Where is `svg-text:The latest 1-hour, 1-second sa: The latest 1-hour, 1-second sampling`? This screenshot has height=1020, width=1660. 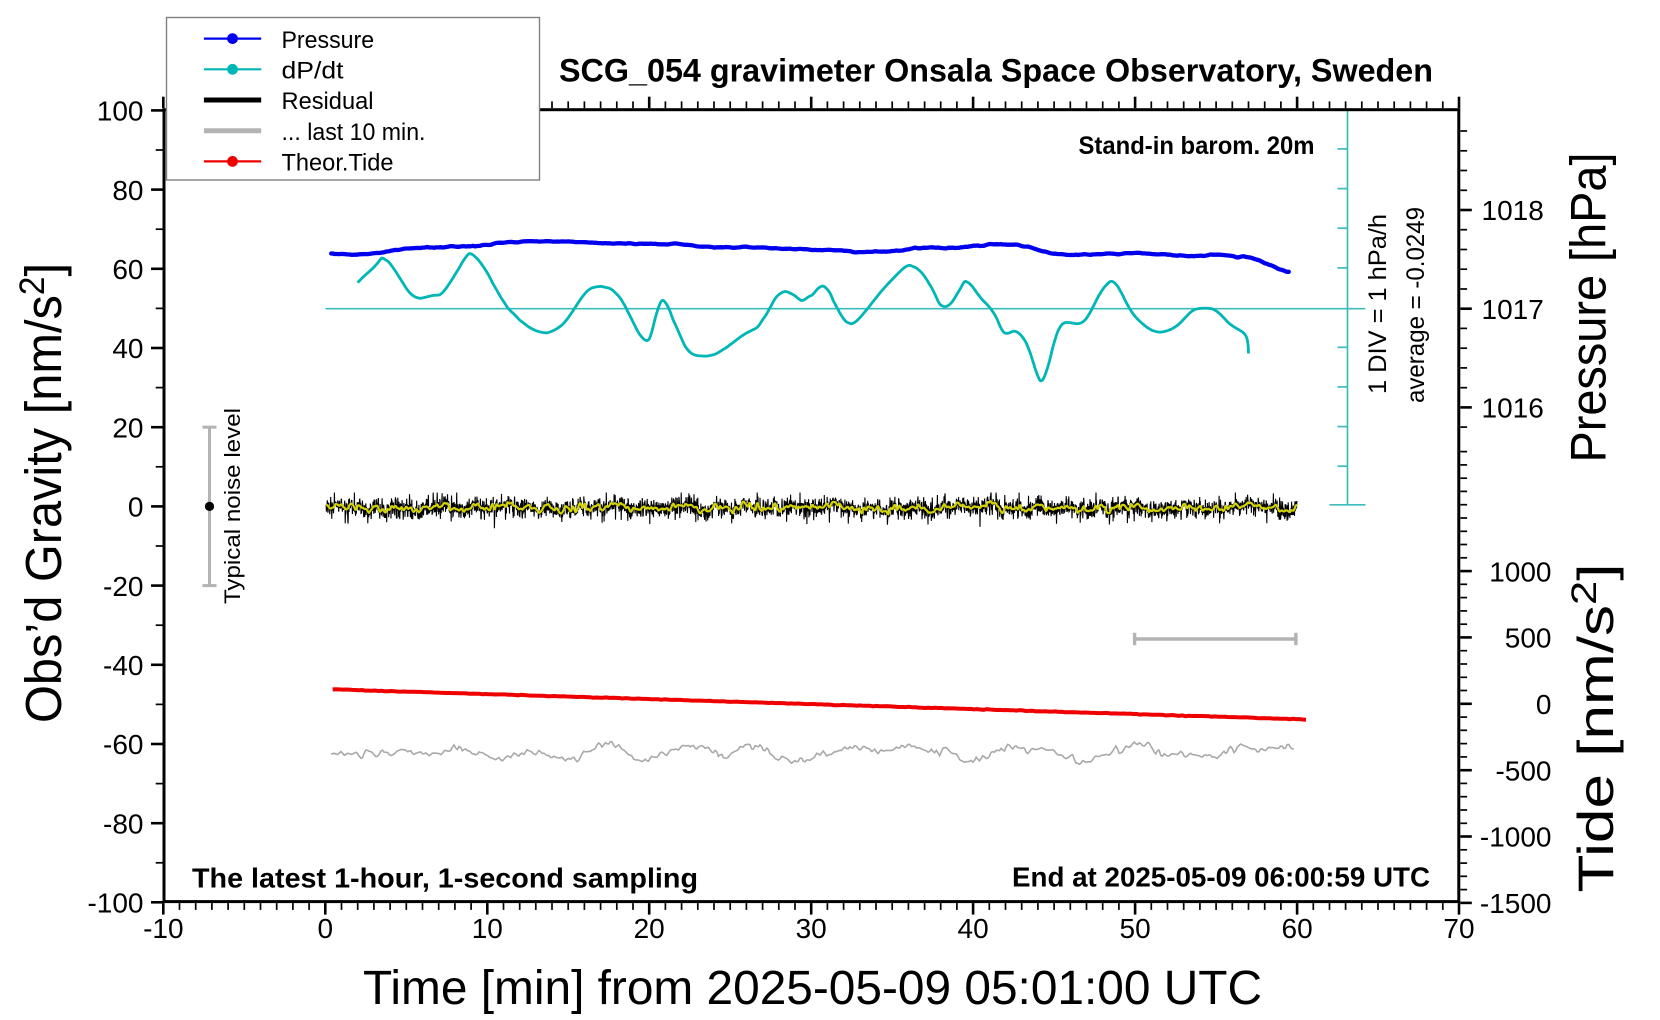 svg-text:The latest 1-hour, 1-second sa: The latest 1-hour, 1-second sampling is located at coordinates (445, 878).